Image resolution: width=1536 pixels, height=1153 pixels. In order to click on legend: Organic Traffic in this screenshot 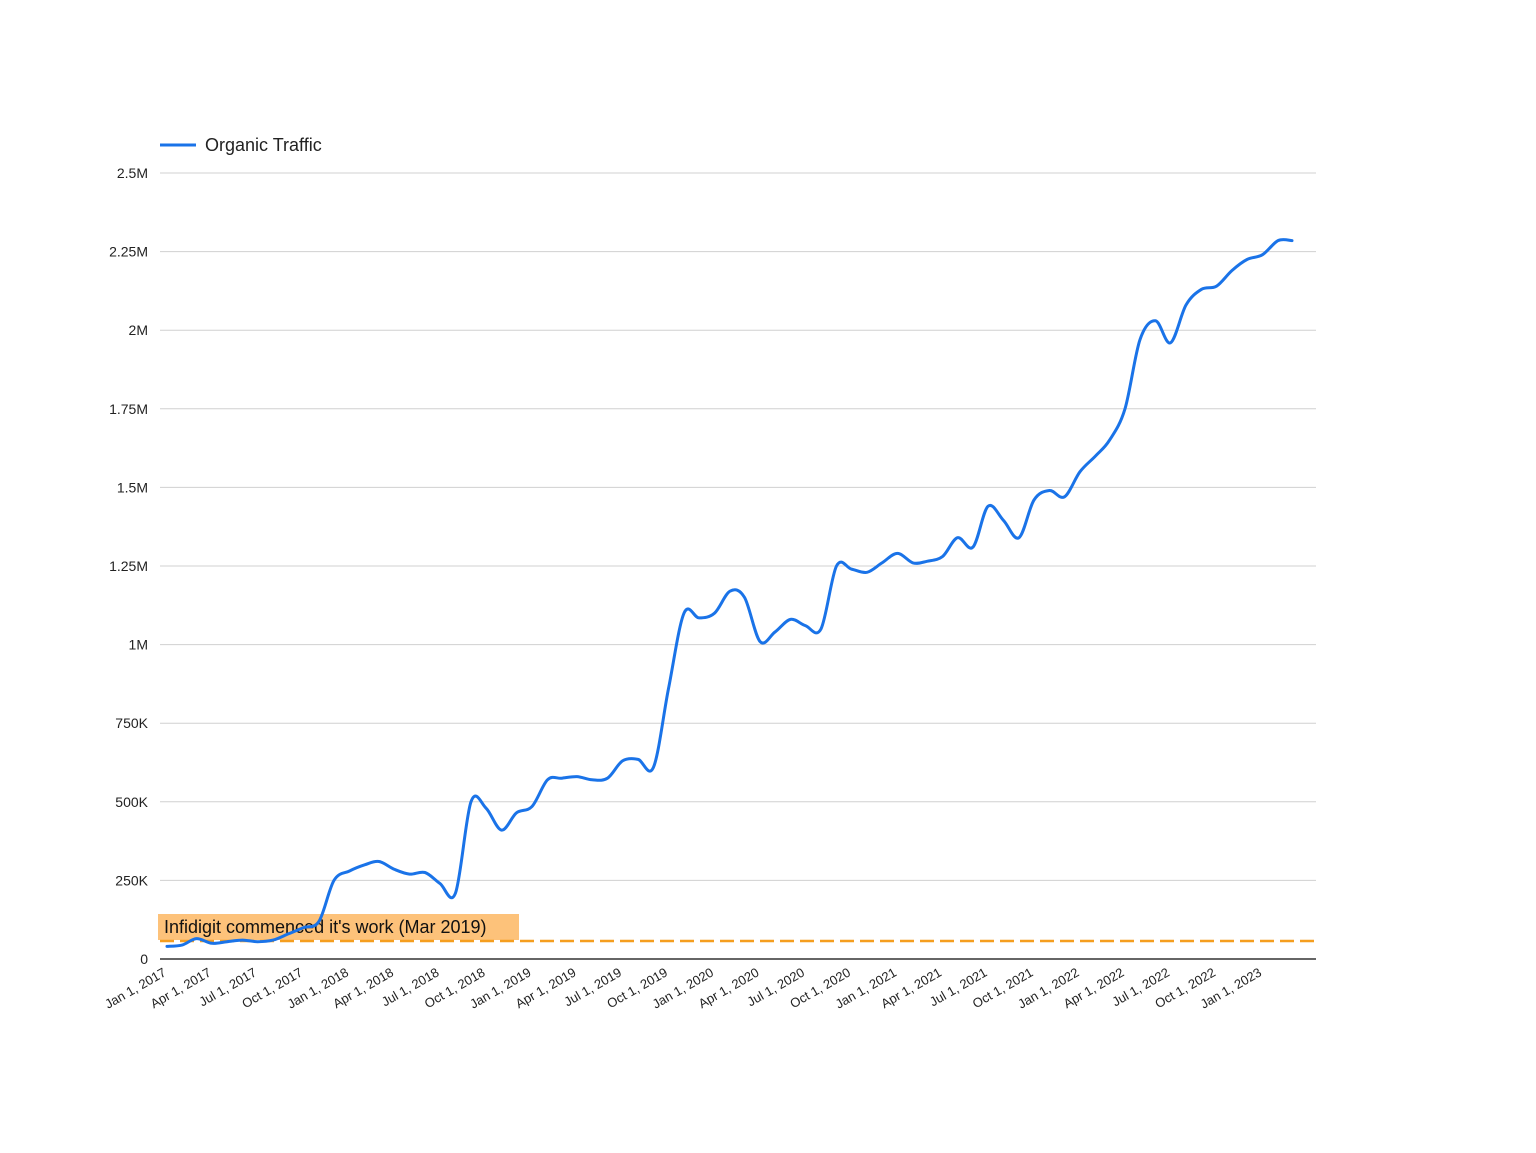, I will do `click(241, 145)`.